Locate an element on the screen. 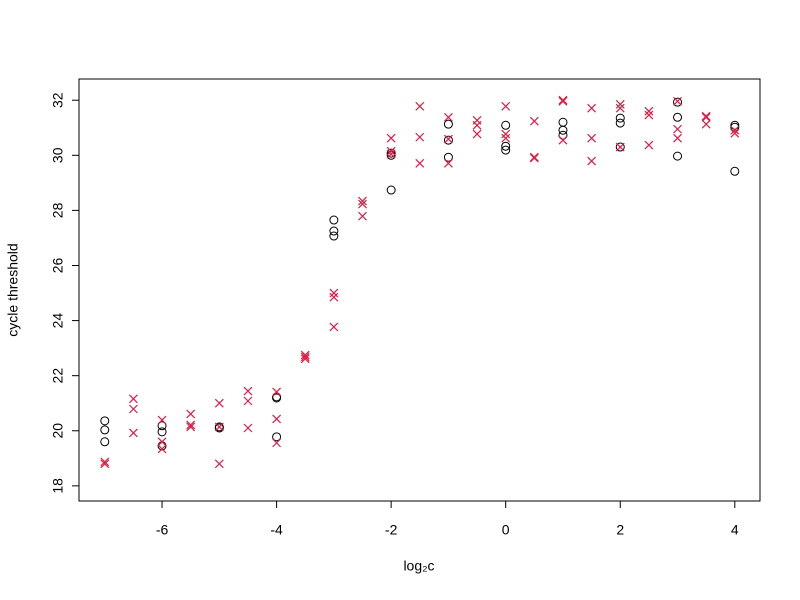  y-tick-label: 26 is located at coordinates (58, 265).